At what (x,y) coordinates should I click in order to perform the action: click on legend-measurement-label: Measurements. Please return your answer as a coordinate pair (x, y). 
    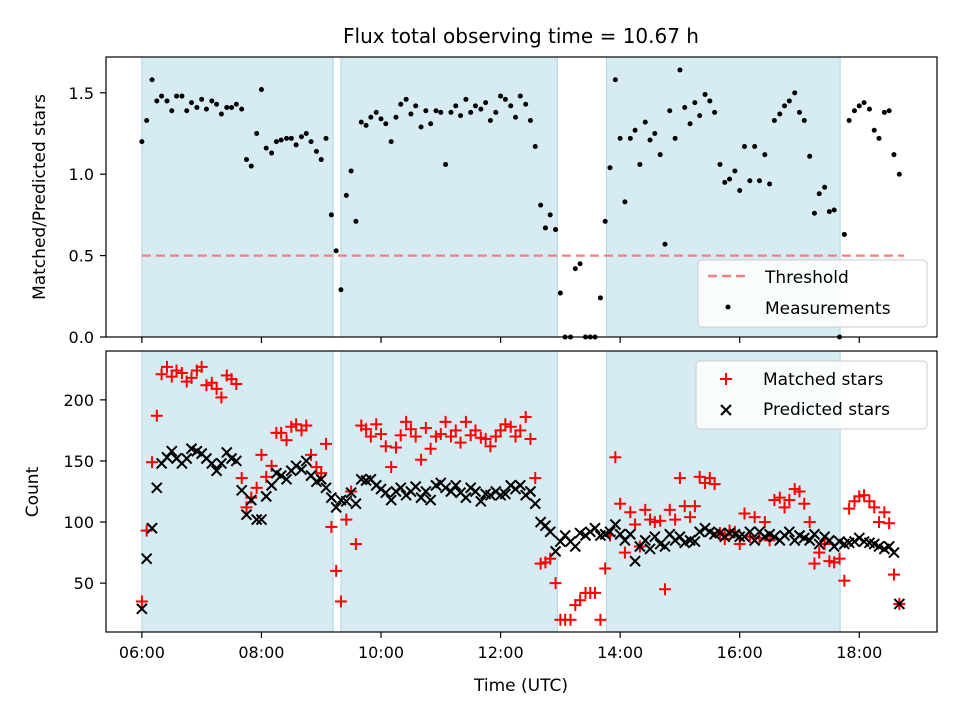
    Looking at the image, I should click on (828, 309).